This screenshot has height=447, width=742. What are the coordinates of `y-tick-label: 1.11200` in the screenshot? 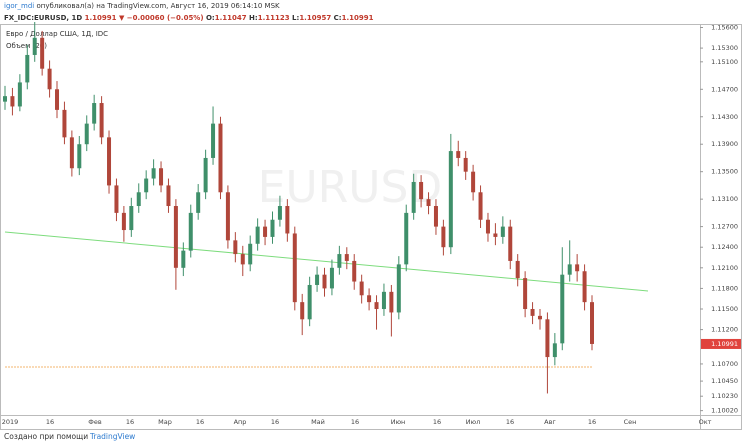 It's located at (724, 330).